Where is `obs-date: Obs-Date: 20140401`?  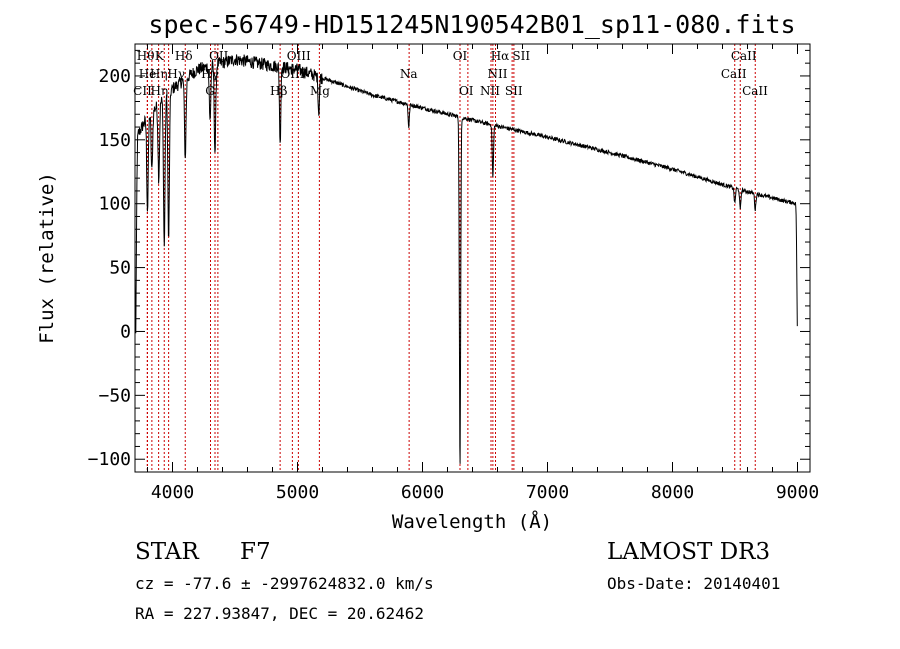
obs-date: Obs-Date: 20140401 is located at coordinates (693, 583).